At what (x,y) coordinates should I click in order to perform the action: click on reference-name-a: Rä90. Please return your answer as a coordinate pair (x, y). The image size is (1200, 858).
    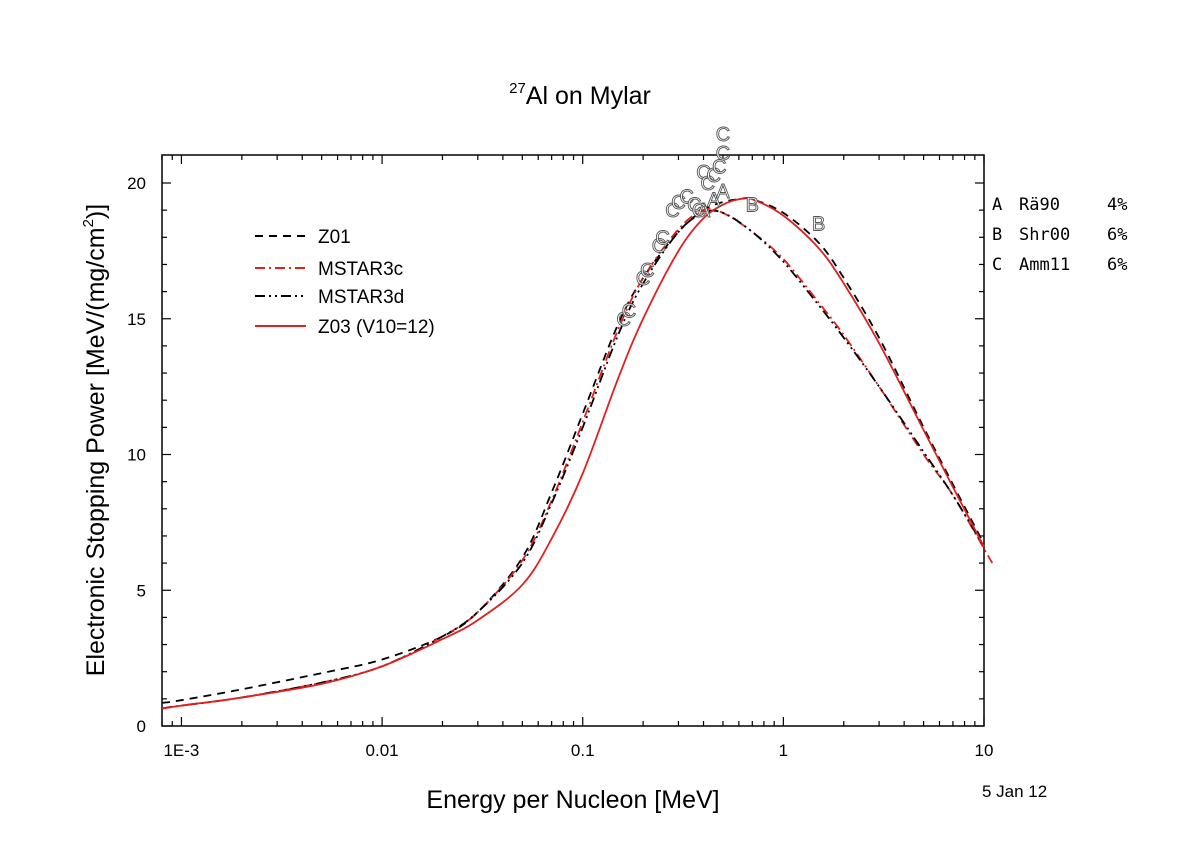
    Looking at the image, I should click on (1039, 205).